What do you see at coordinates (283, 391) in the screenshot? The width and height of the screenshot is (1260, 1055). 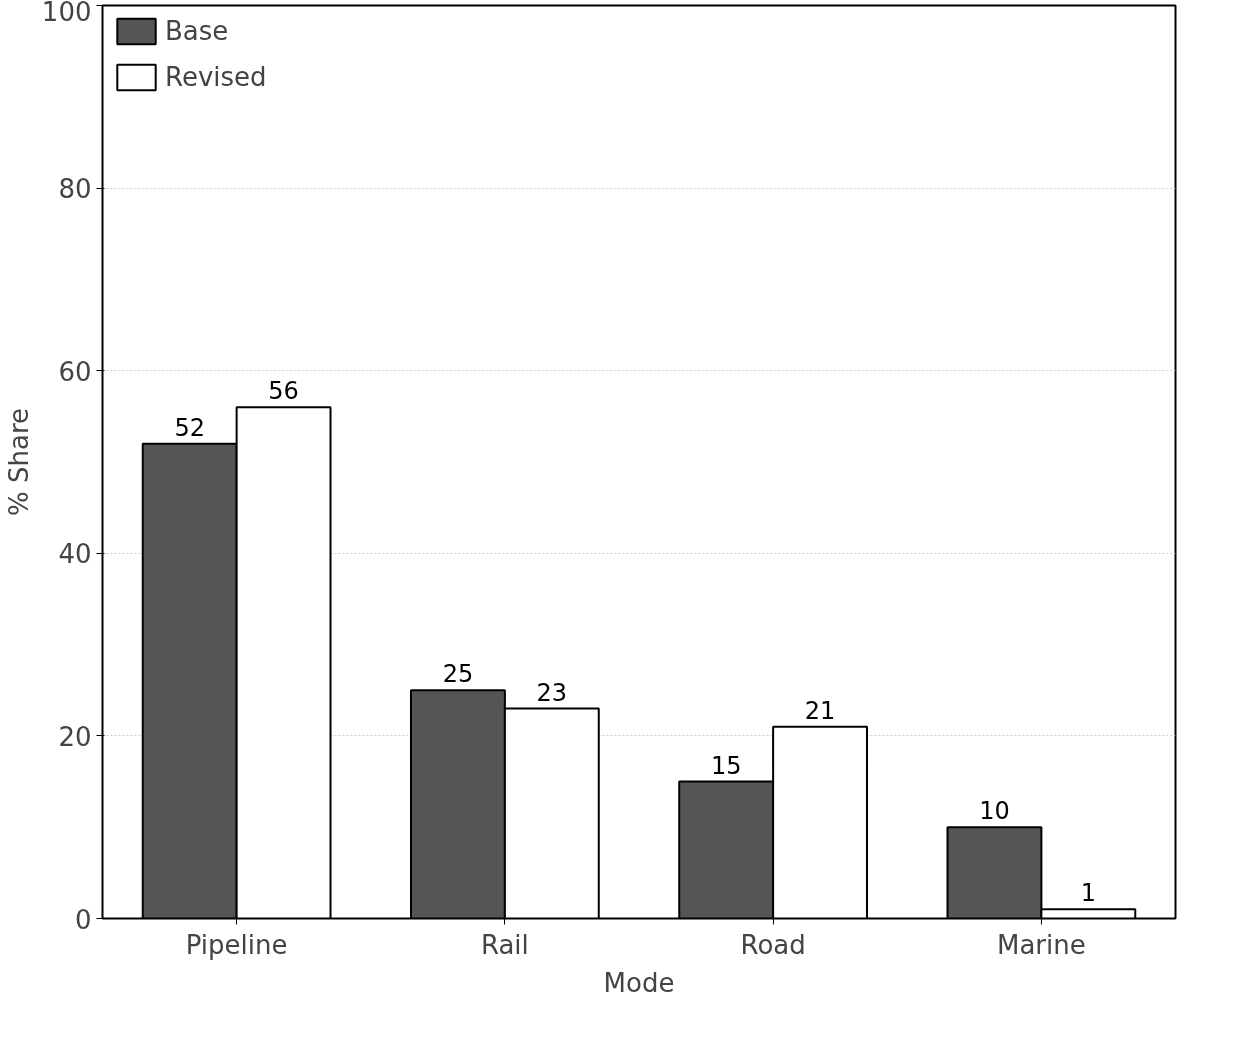 I see `data-label: 56` at bounding box center [283, 391].